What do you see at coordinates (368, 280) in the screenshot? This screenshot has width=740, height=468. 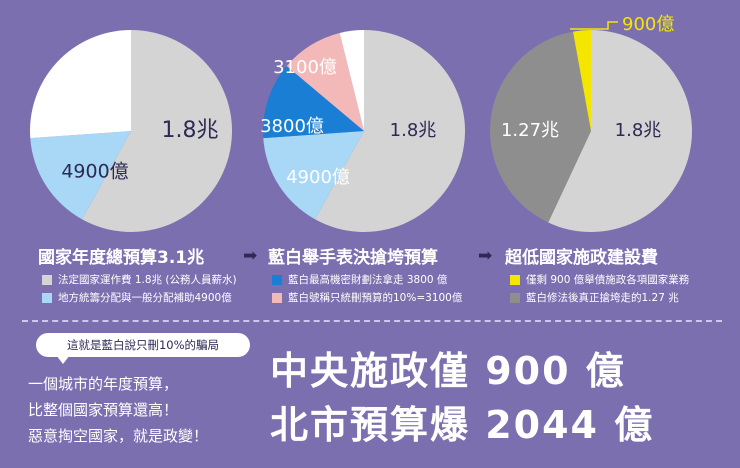 I see `legend-label: 藍白最高機密財劃法拿走 3800 億` at bounding box center [368, 280].